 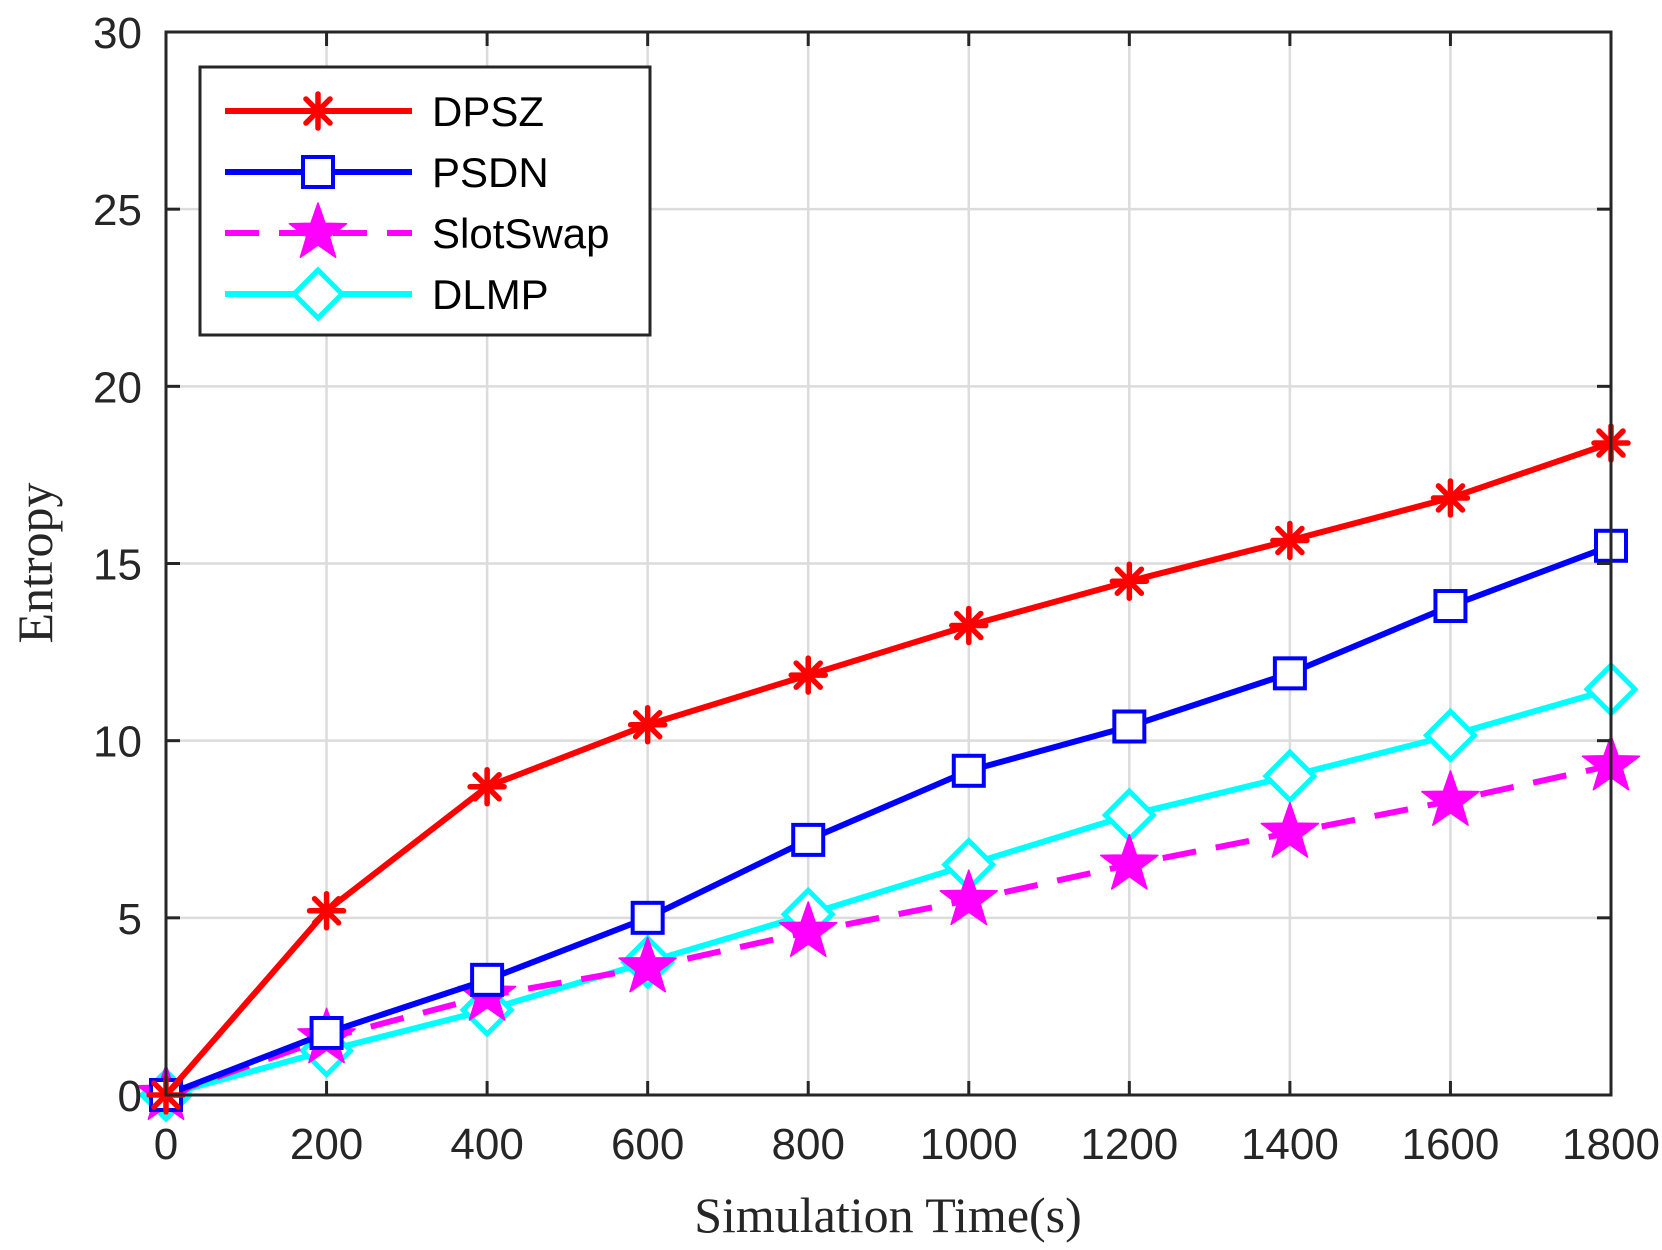 What do you see at coordinates (1611, 1144) in the screenshot?
I see `x-tick-label-9: 1800` at bounding box center [1611, 1144].